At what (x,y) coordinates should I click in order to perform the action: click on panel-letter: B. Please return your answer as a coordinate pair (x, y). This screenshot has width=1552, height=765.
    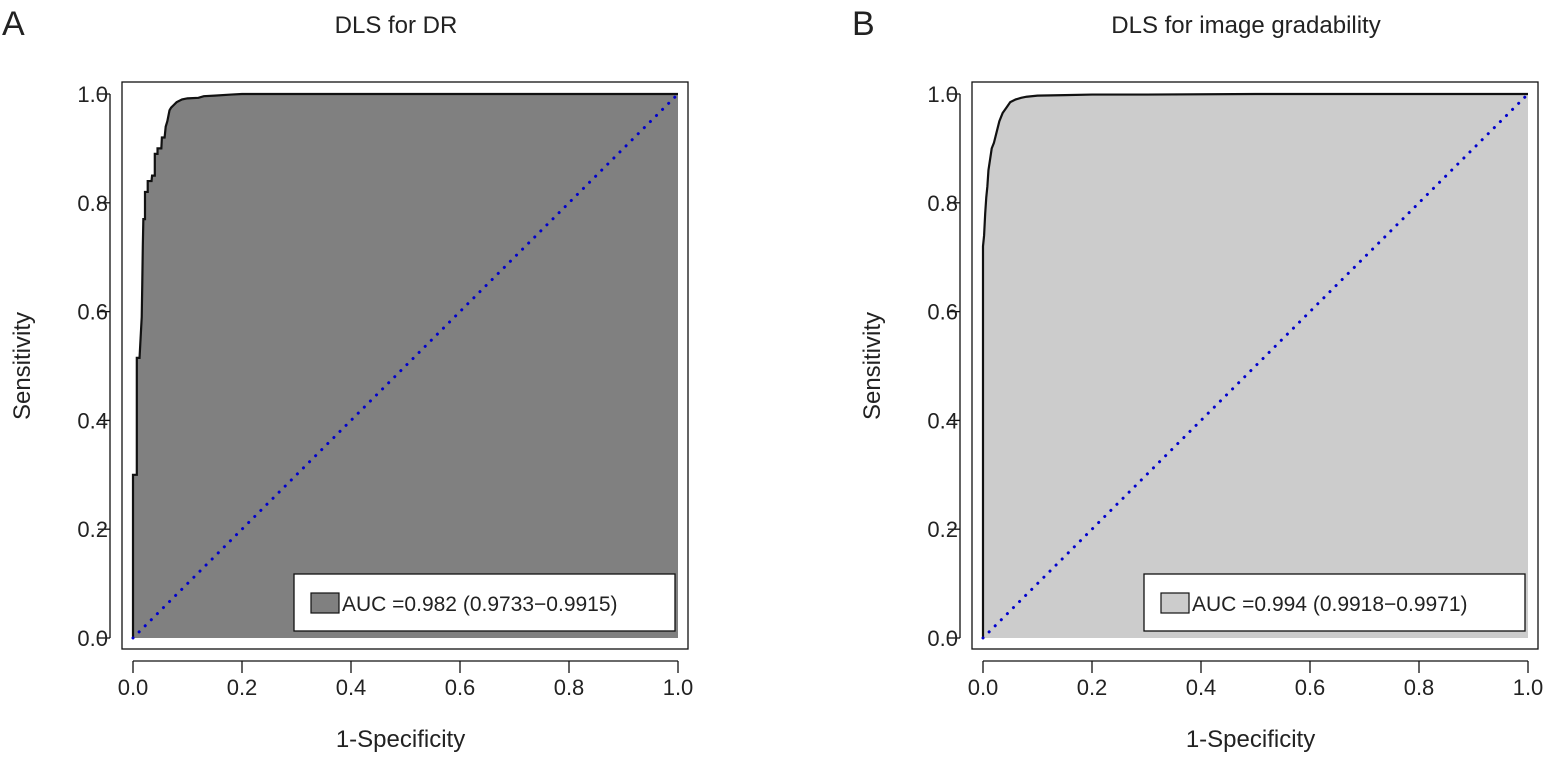
    Looking at the image, I should click on (863, 24).